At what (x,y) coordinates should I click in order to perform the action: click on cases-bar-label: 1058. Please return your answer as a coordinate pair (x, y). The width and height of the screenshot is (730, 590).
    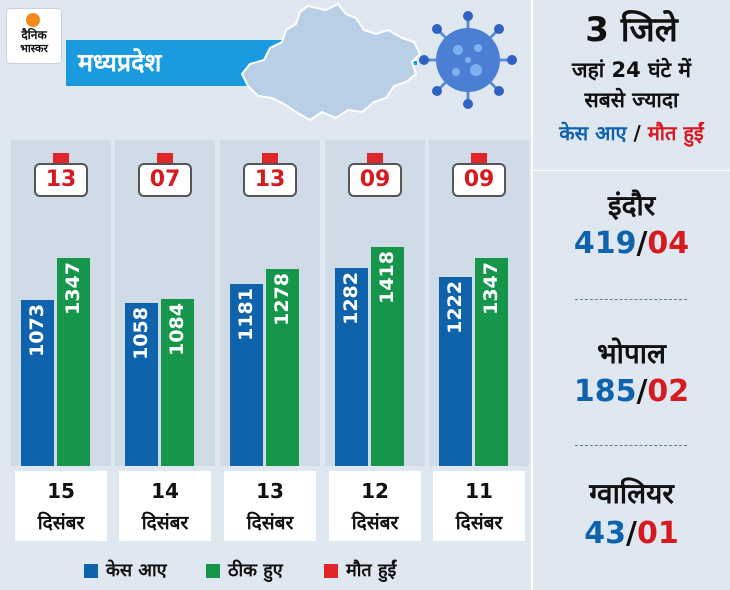
    Looking at the image, I should click on (141, 333).